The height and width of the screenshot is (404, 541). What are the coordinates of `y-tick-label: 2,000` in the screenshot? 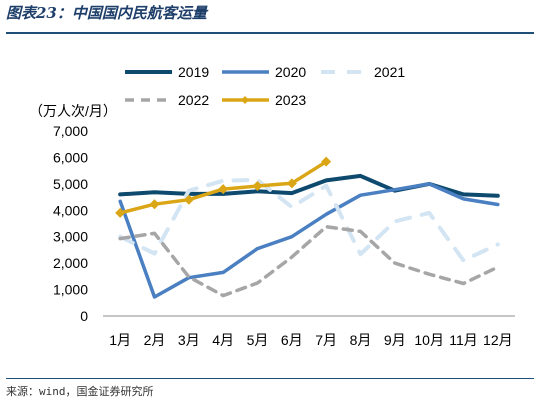 It's located at (70, 263).